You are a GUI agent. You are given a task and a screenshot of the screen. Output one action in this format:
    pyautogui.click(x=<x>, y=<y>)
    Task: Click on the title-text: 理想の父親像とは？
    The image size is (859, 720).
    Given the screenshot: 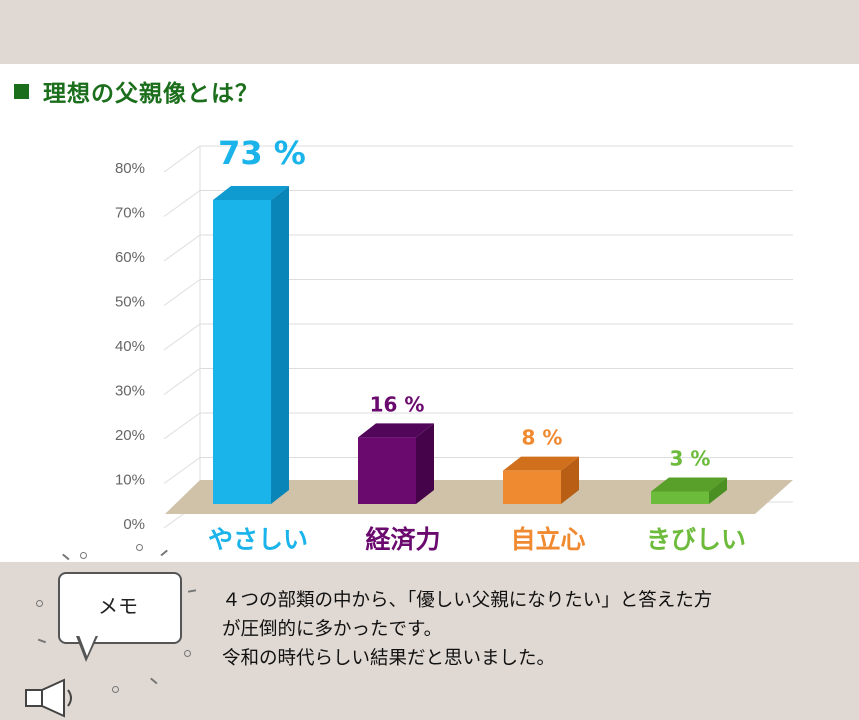 What is the action you would take?
    pyautogui.click(x=151, y=94)
    